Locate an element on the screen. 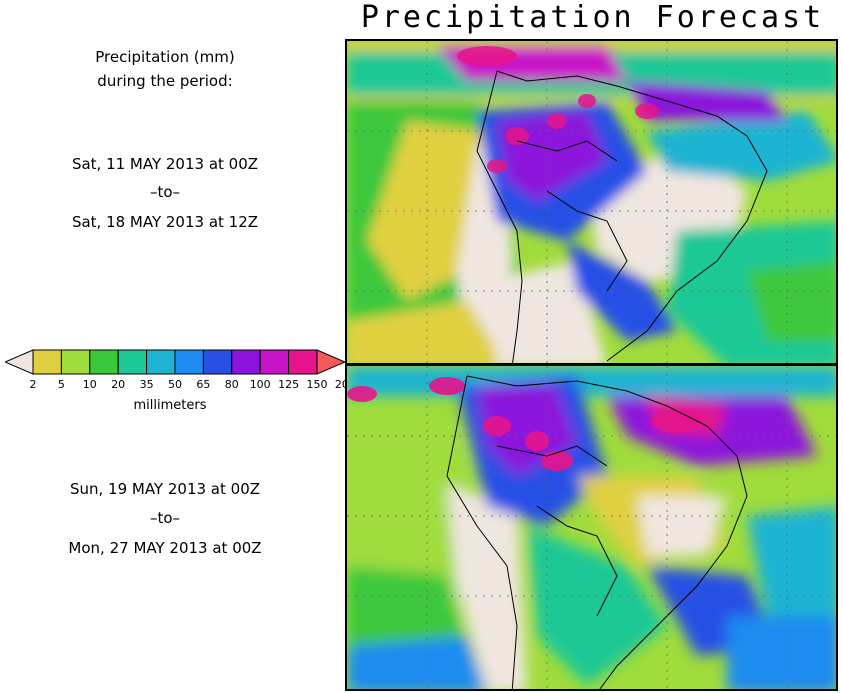  subtitle-line-1: Precipitation (mm) is located at coordinates (165, 57).